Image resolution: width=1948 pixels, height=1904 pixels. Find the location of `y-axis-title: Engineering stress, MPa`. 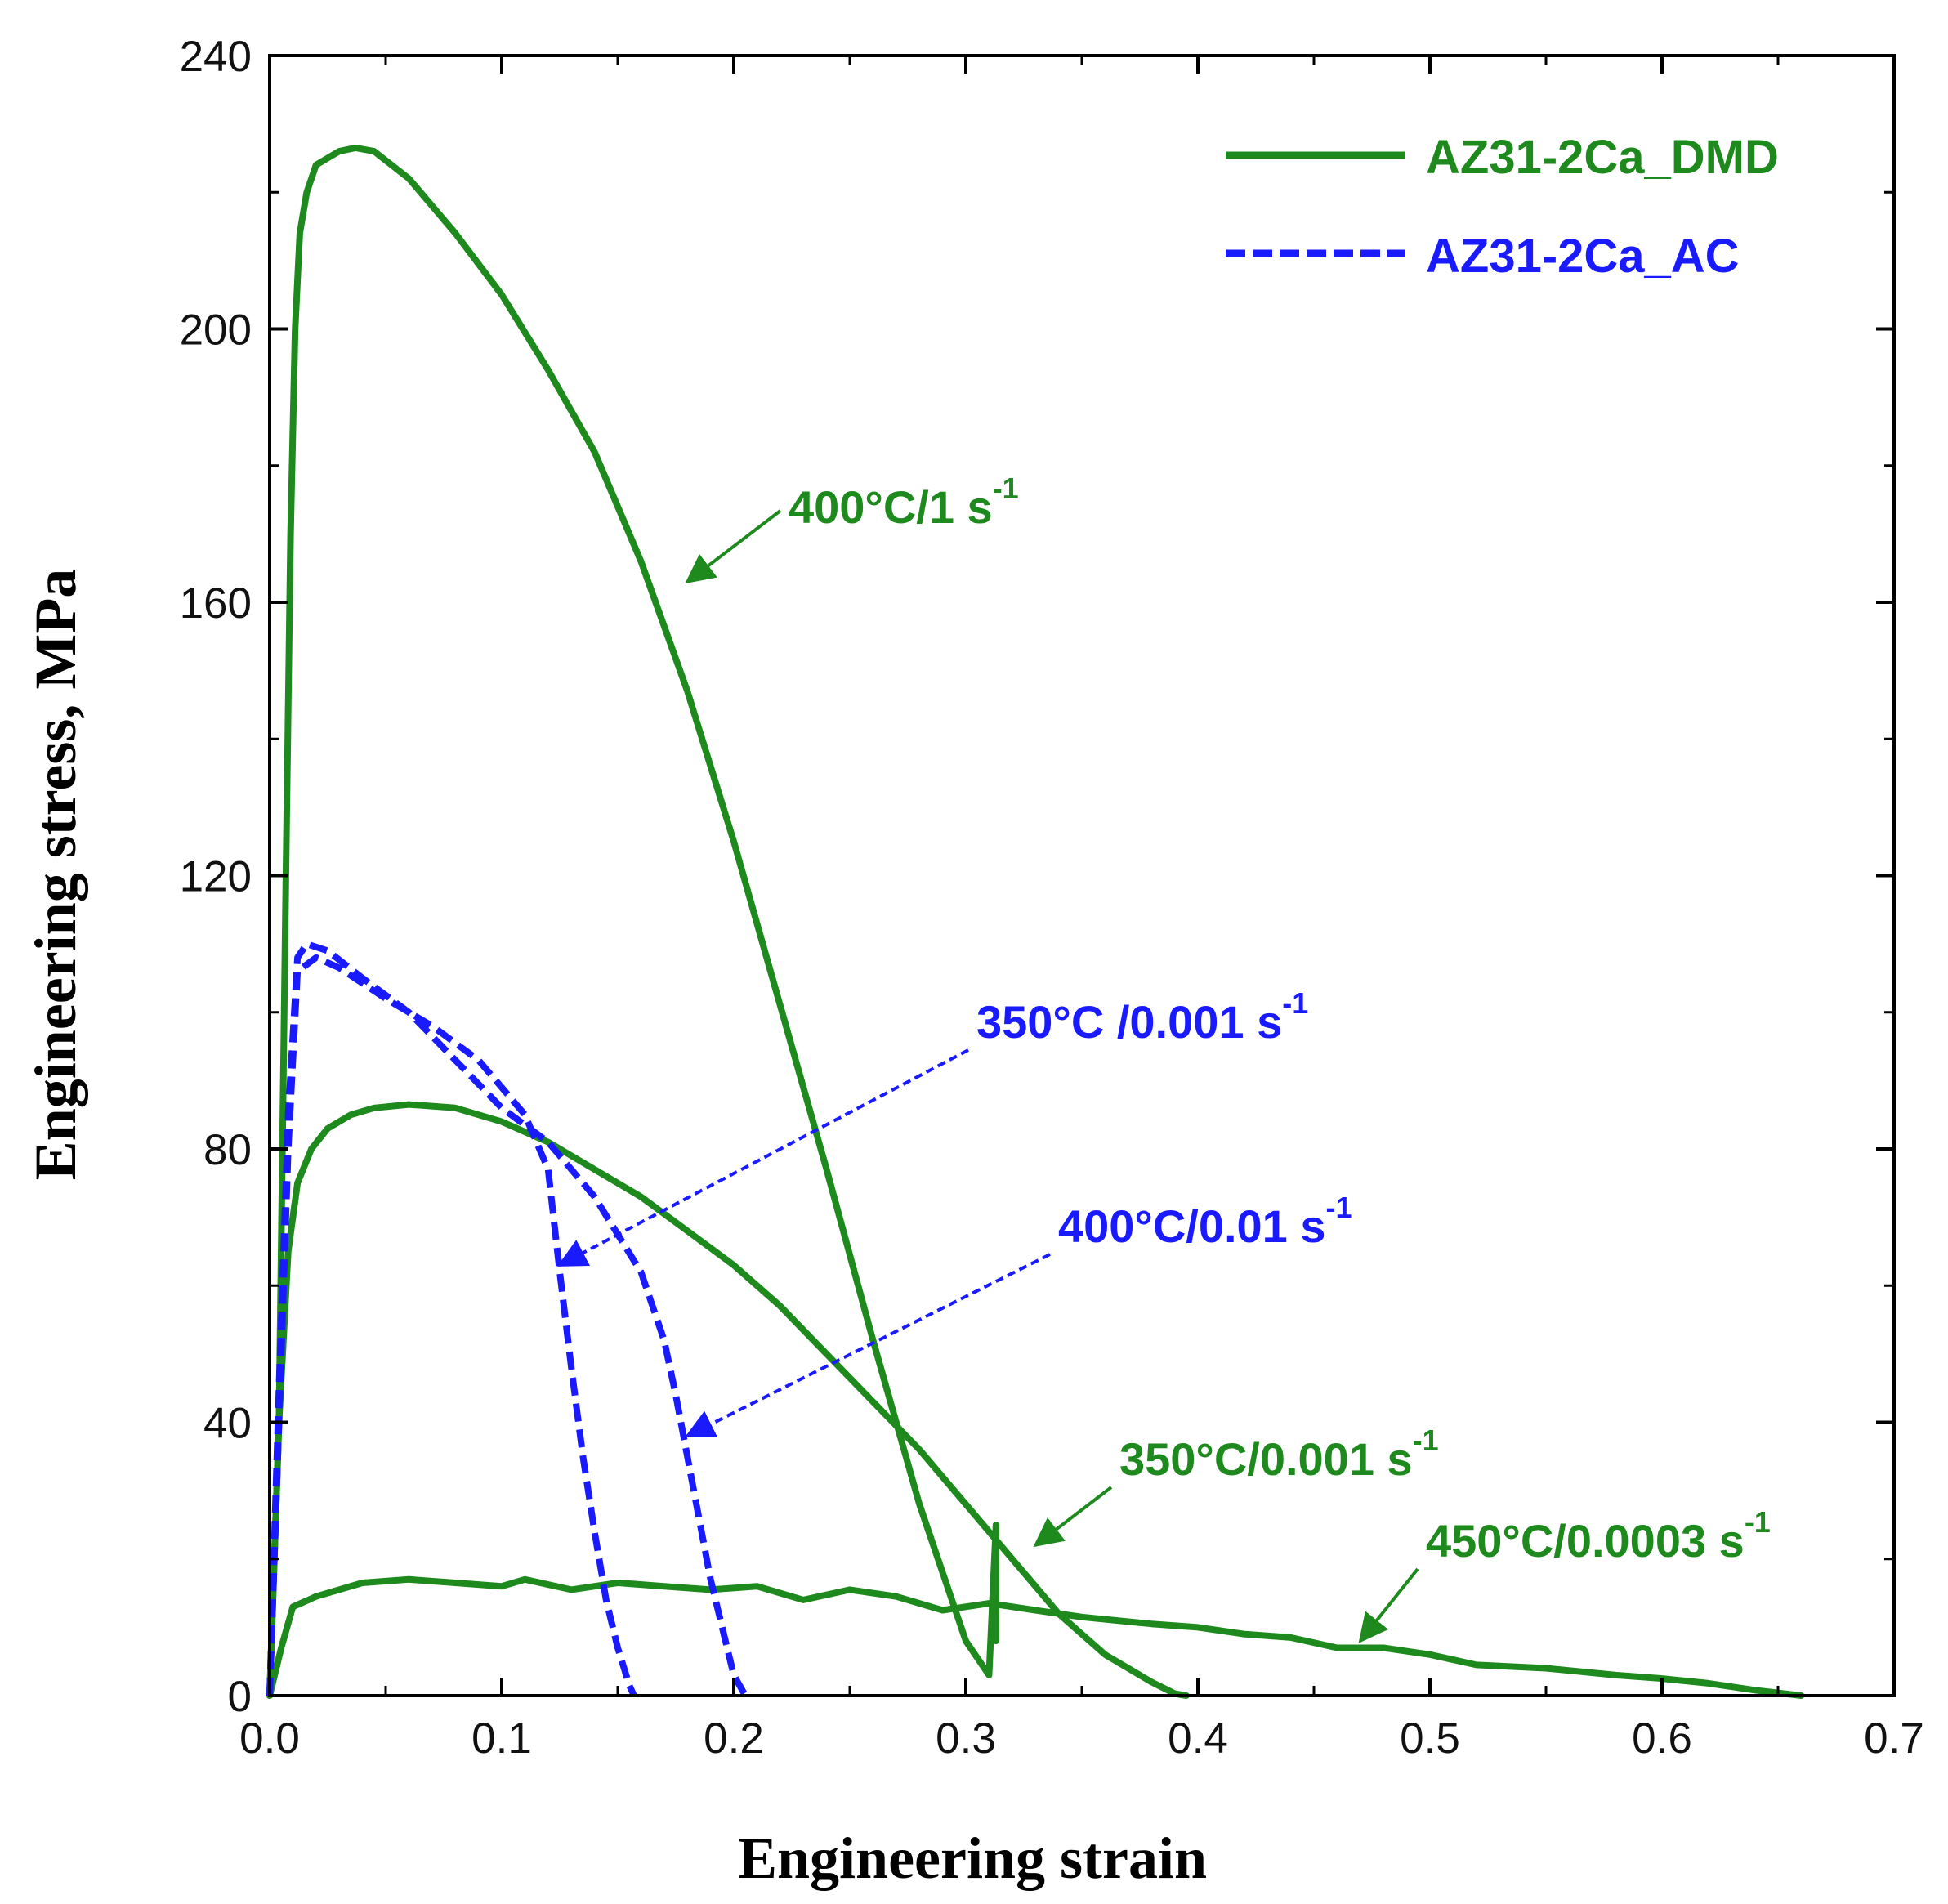

y-axis-title: Engineering stress, MPa is located at coordinates (55, 875).